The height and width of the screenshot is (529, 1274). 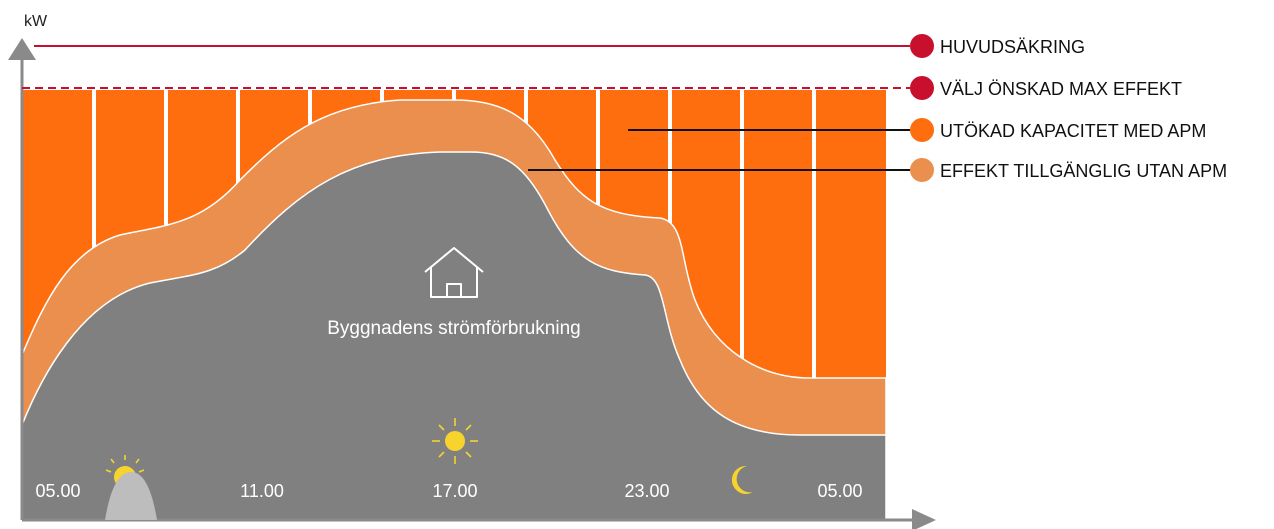 I want to click on time-axis-labels: 05.00 11.00 17.00 23.00 05.00, so click(x=448, y=491).